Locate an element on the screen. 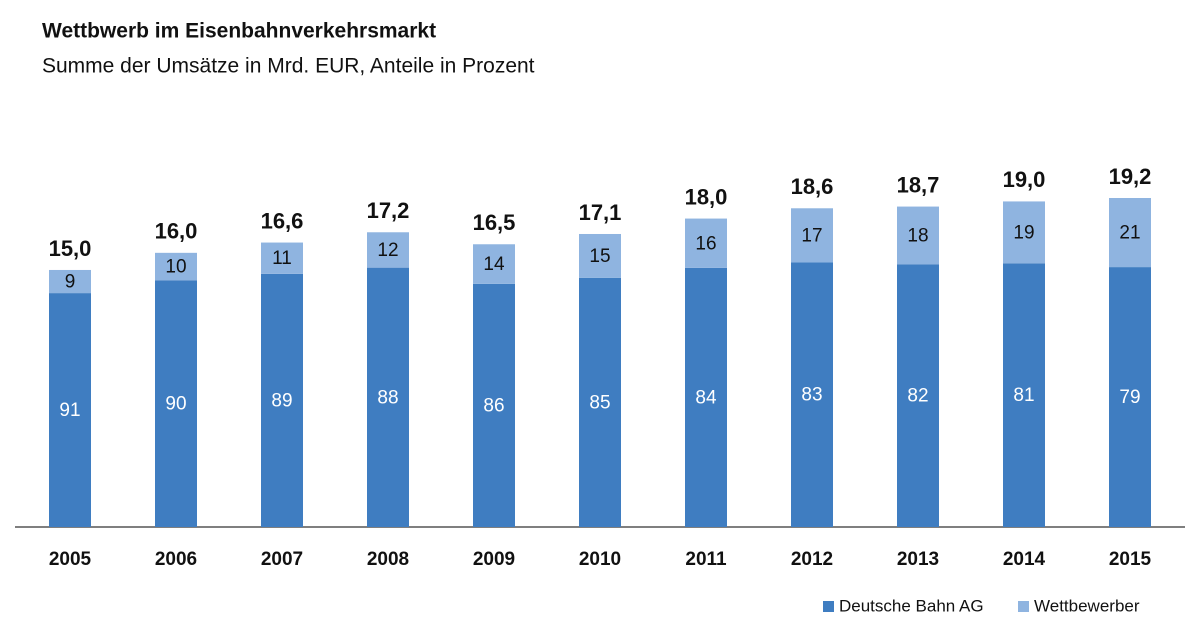 Image resolution: width=1200 pixels, height=628 pixels. x-tick-label: 2014 is located at coordinates (1024, 559).